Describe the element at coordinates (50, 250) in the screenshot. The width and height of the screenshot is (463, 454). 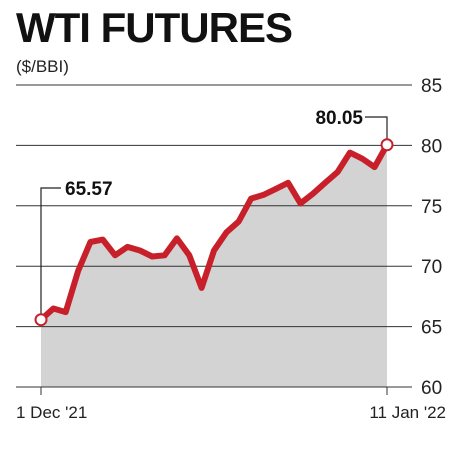
I see `annotation-leader-start` at that location.